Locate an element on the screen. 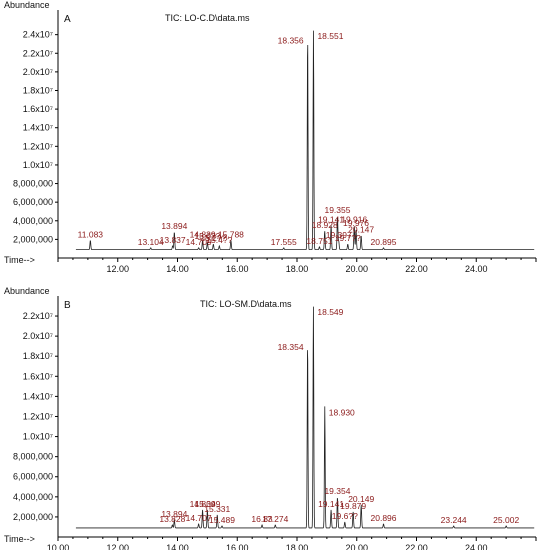  peak-label: 20.149 is located at coordinates (361, 499).